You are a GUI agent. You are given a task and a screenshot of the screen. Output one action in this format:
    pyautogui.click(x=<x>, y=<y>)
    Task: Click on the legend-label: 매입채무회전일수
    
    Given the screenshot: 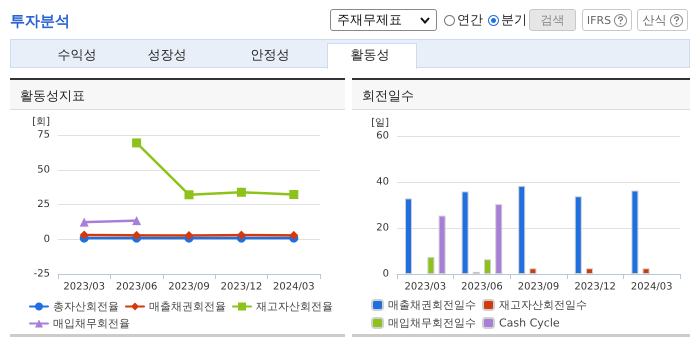 What is the action you would take?
    pyautogui.click(x=432, y=323)
    